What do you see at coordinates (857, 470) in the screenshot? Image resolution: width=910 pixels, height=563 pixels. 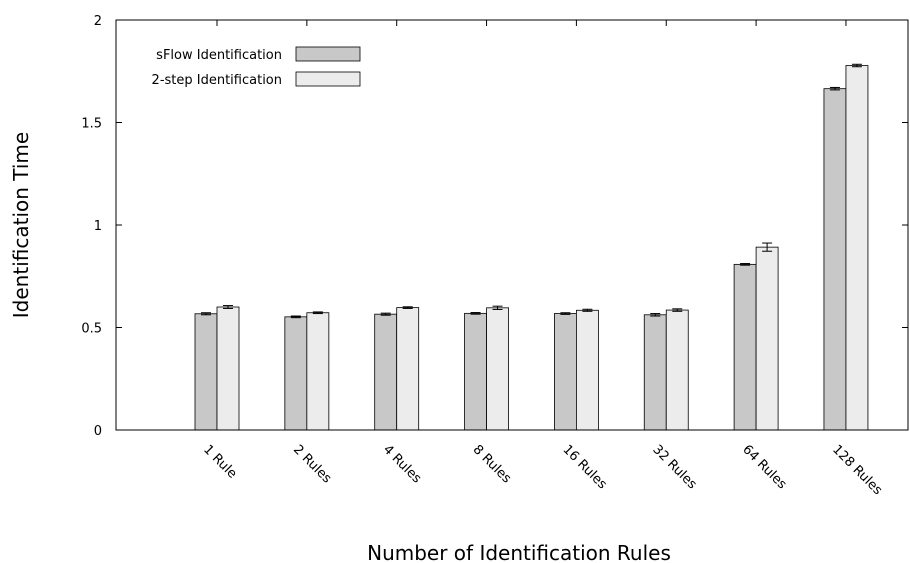 I see `x-tick-label: 128 Rules` at bounding box center [857, 470].